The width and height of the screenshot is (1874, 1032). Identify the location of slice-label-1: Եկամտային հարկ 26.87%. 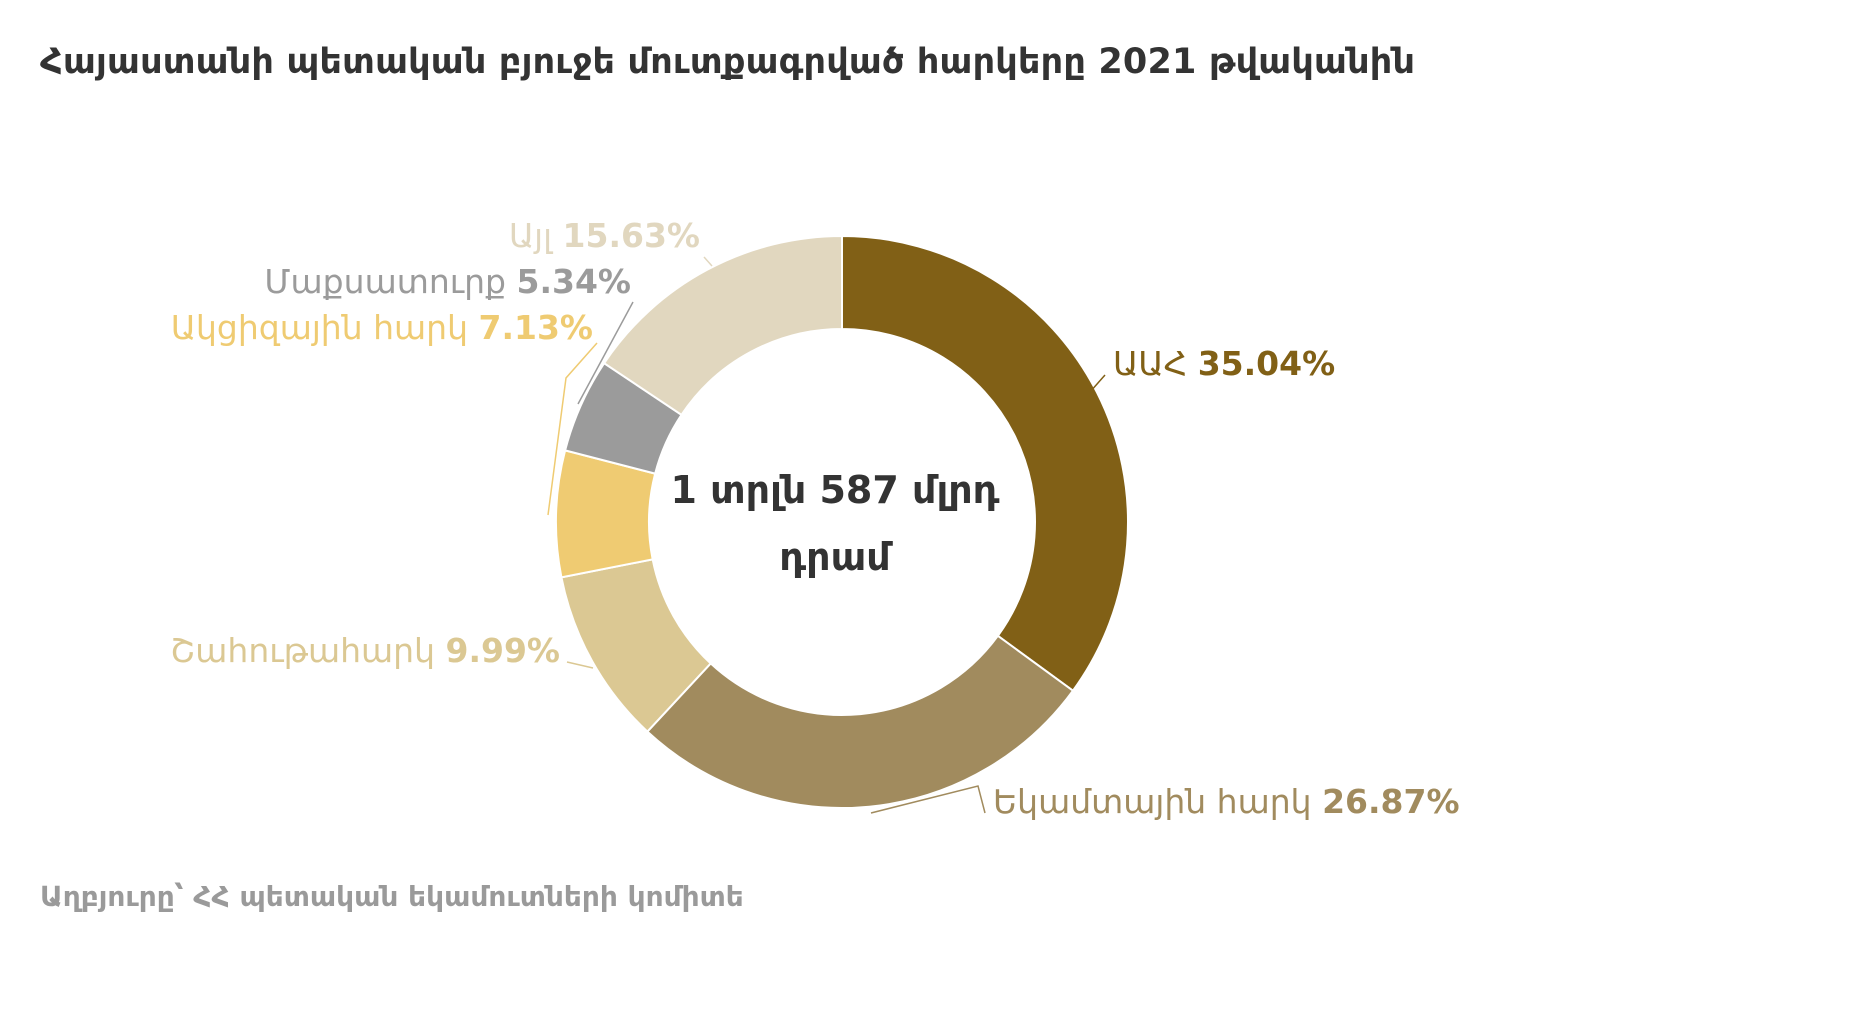
(1226, 801).